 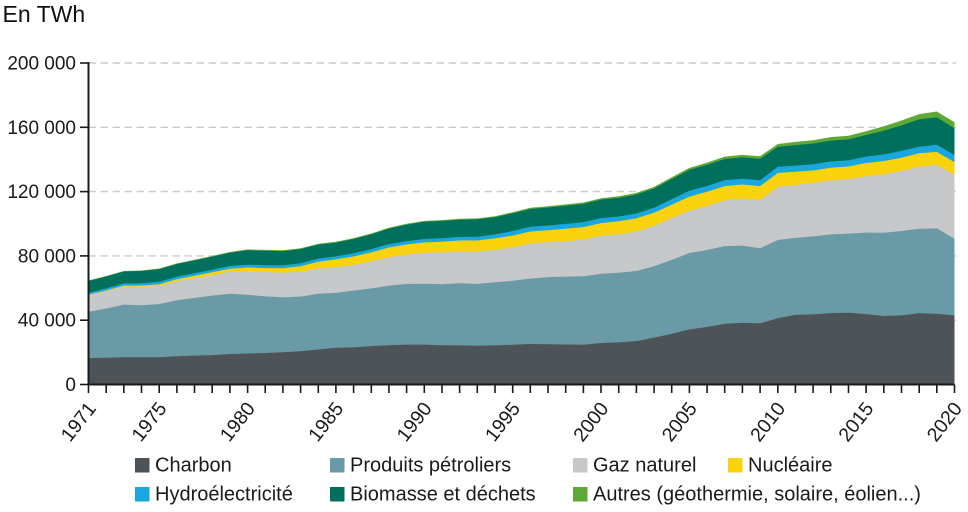 What do you see at coordinates (70, 385) in the screenshot?
I see `svg-text: 0` at bounding box center [70, 385].